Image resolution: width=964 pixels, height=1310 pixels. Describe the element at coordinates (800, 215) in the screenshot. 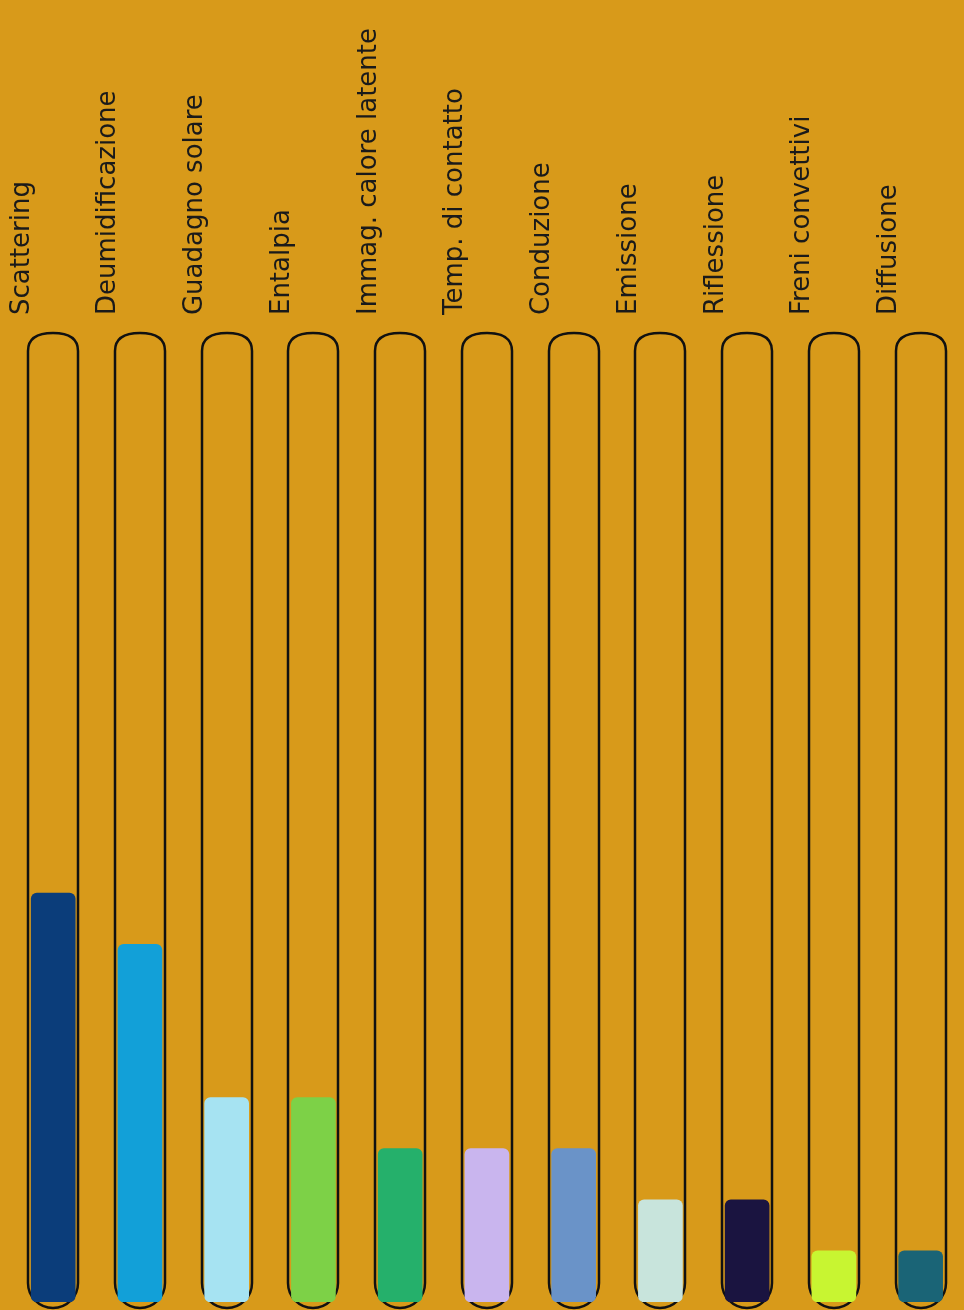

I see `x-tick-label: Freni convettivi` at that location.